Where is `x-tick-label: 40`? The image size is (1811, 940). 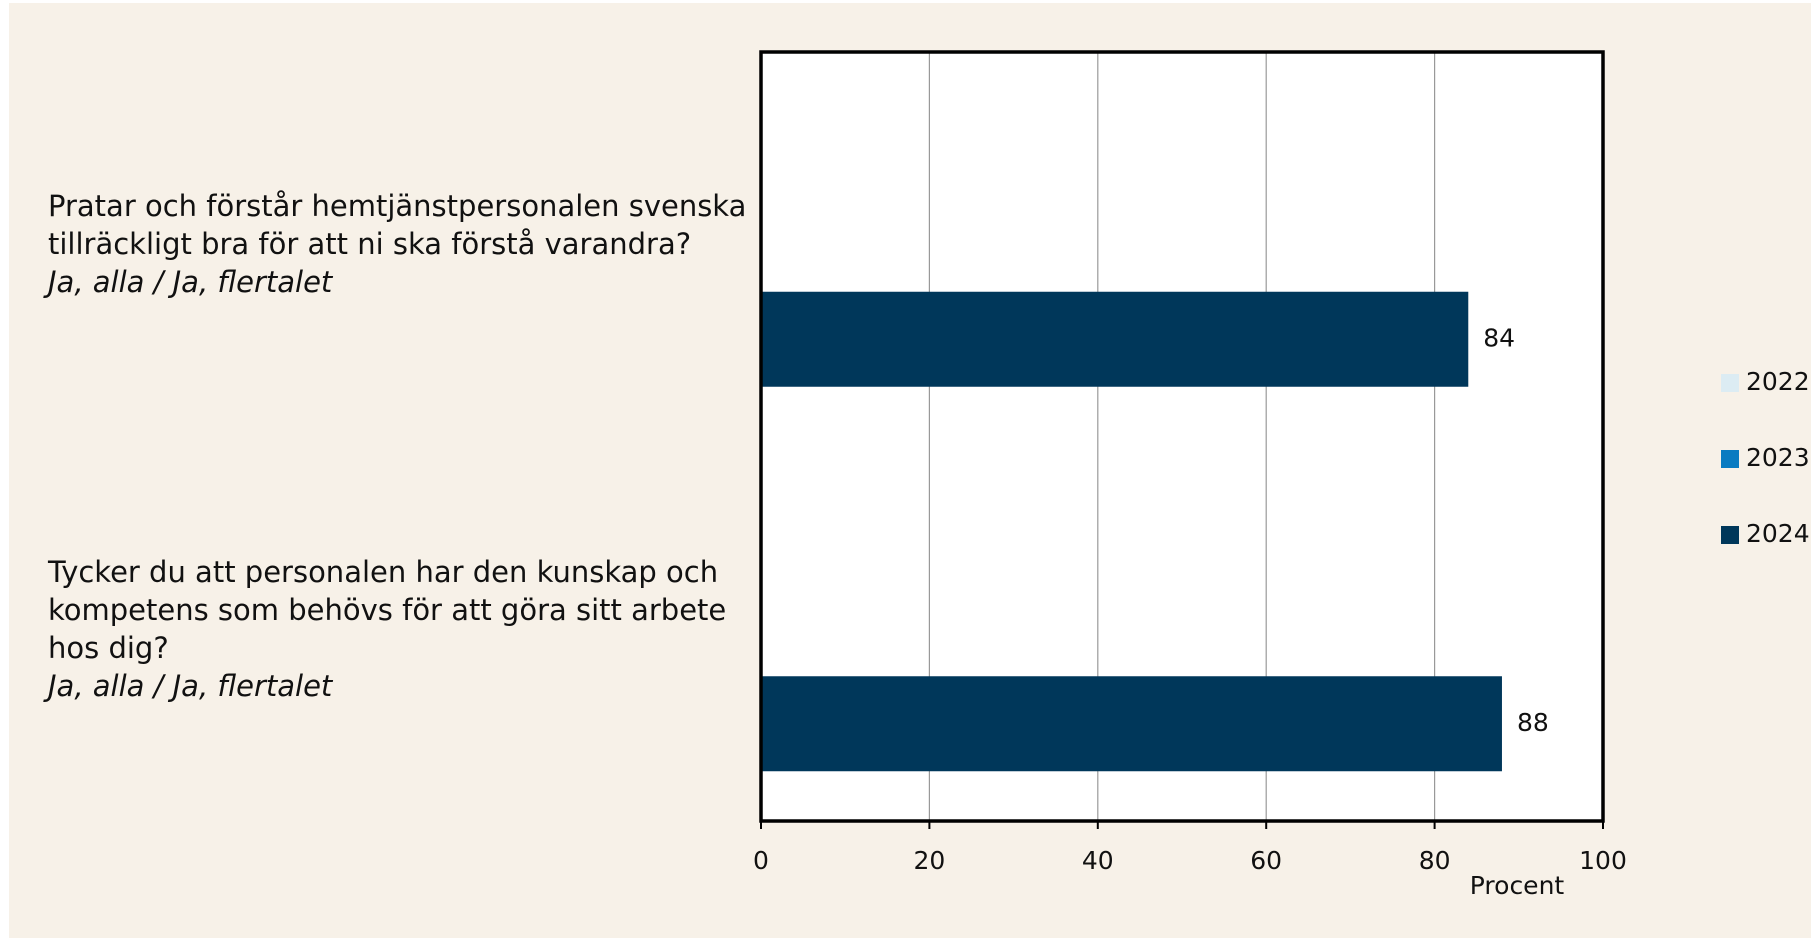 x-tick-label: 40 is located at coordinates (1098, 860).